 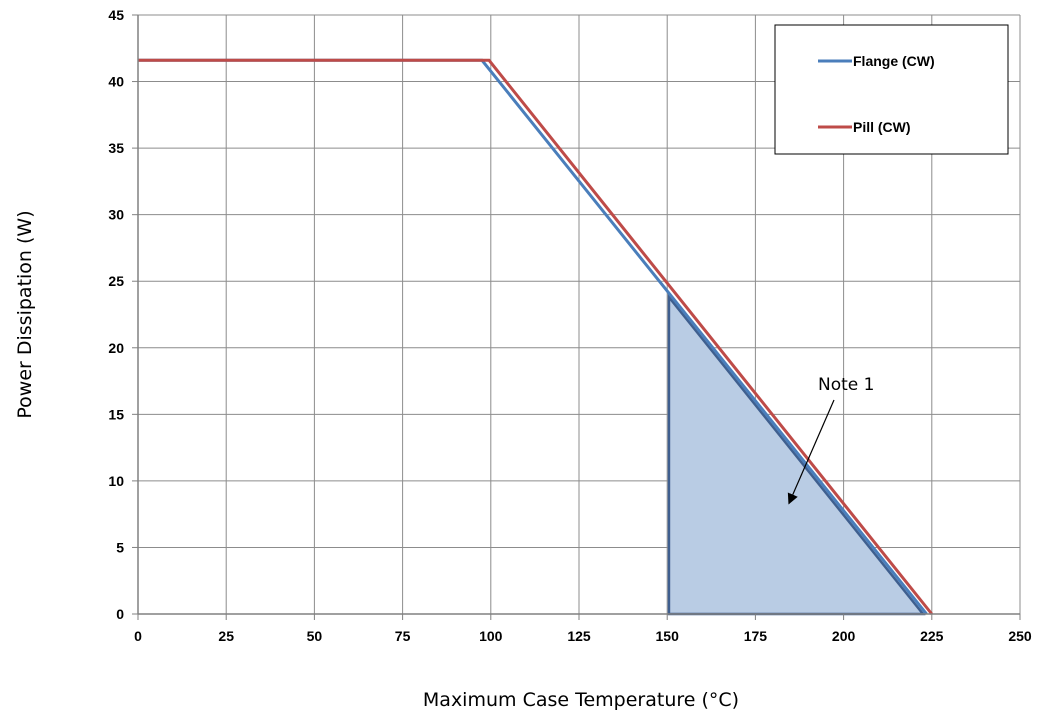 What do you see at coordinates (120, 614) in the screenshot?
I see `y-tick-label: 0` at bounding box center [120, 614].